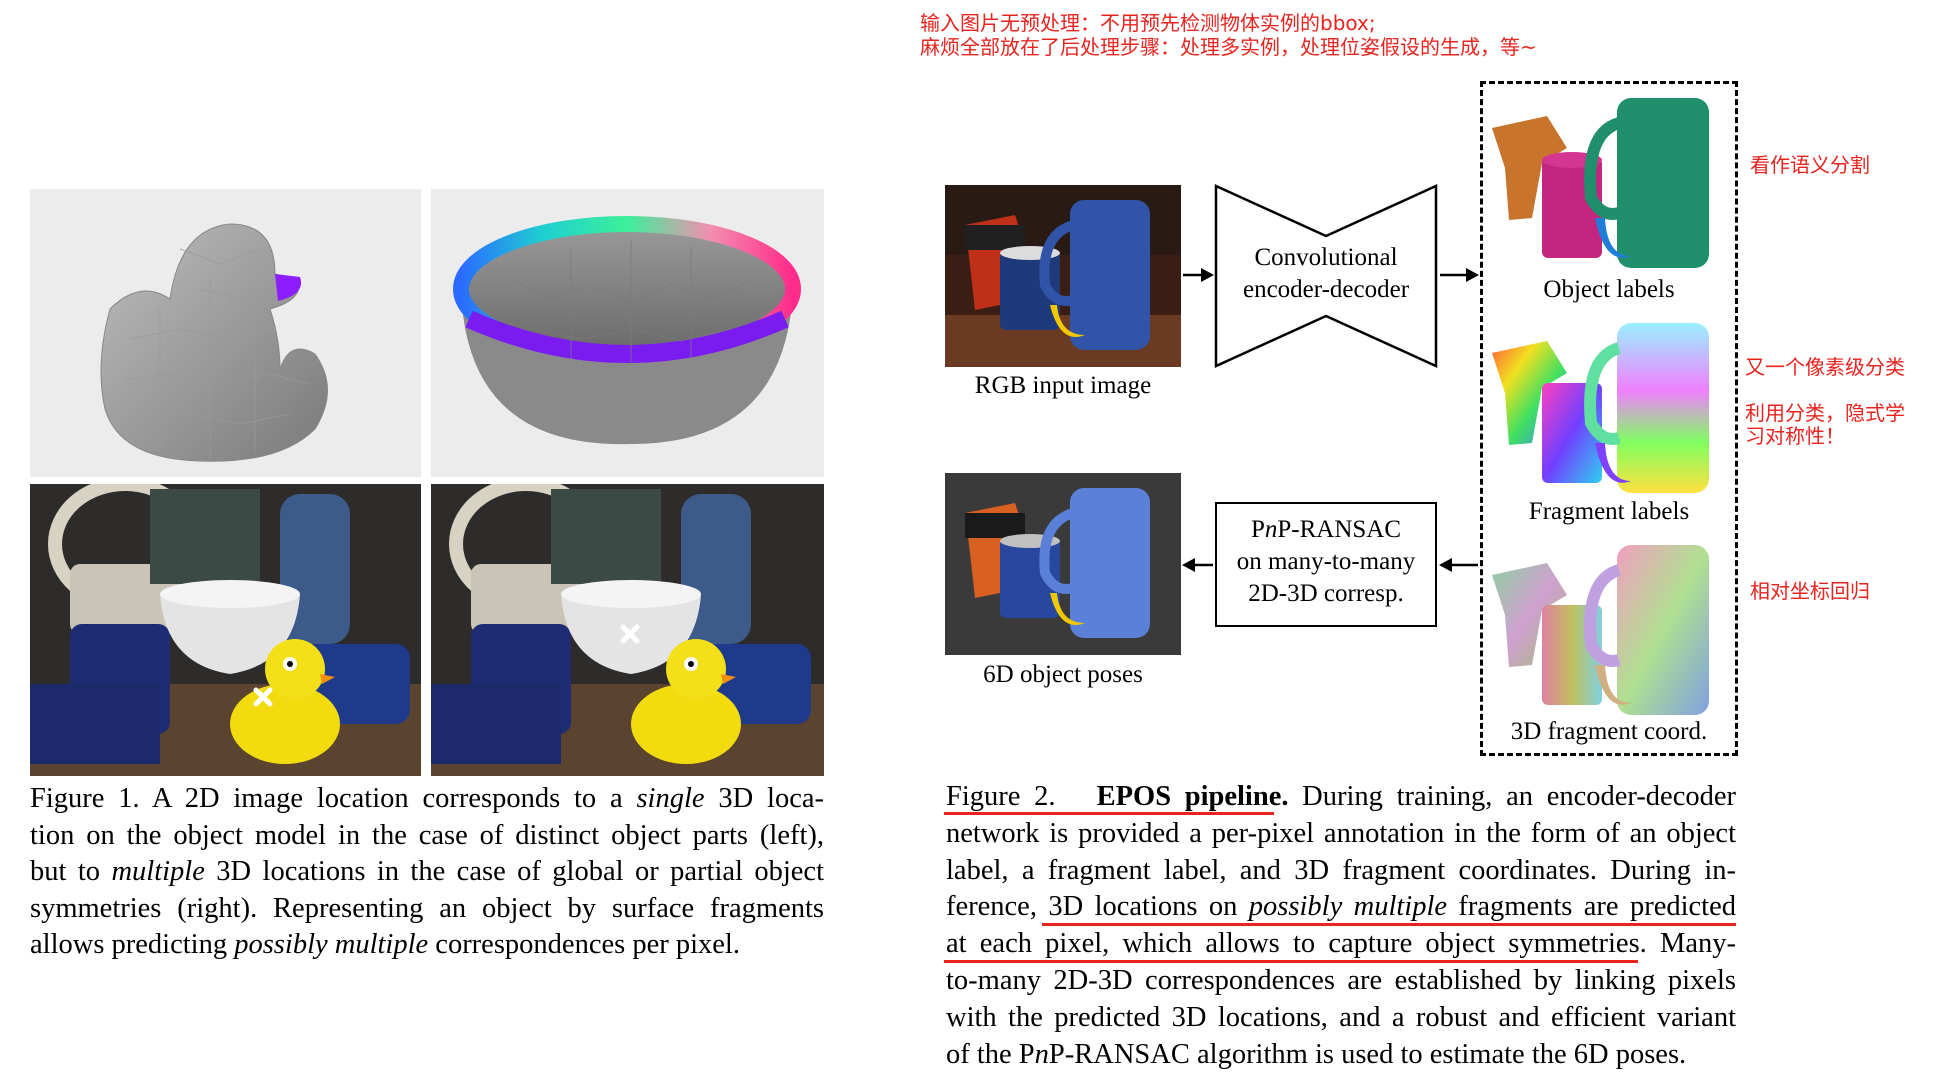  Describe the element at coordinates (1109, 813) in the screenshot. I see `underline-figure2-title` at that location.